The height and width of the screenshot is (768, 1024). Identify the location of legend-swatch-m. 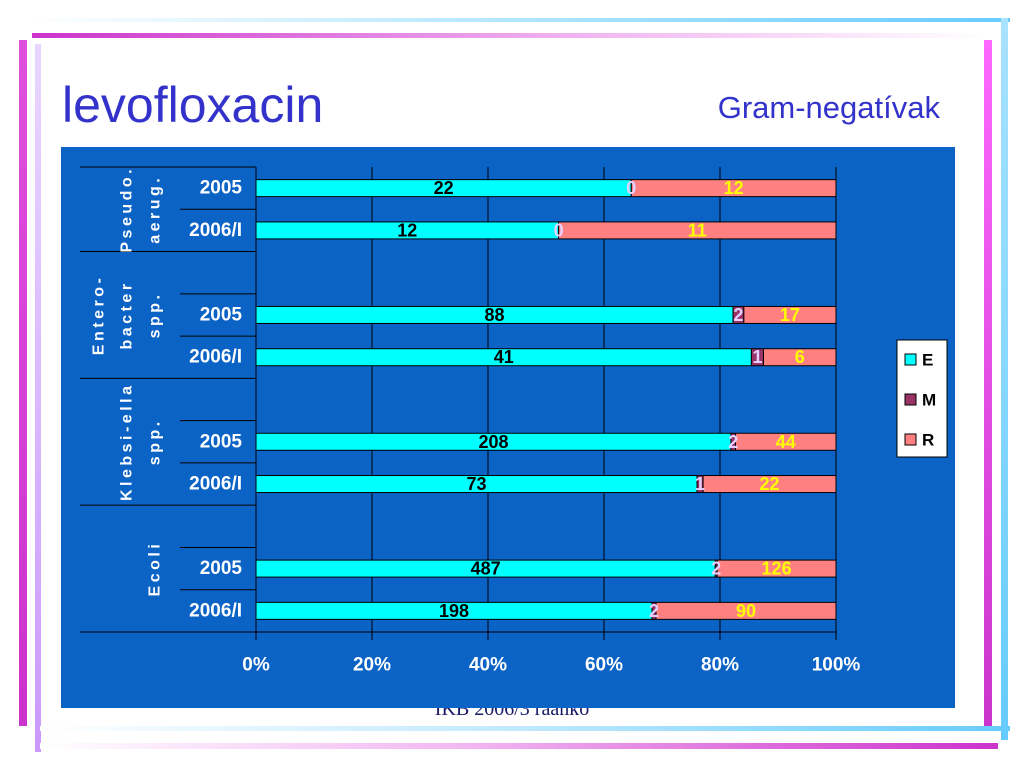
(910, 399).